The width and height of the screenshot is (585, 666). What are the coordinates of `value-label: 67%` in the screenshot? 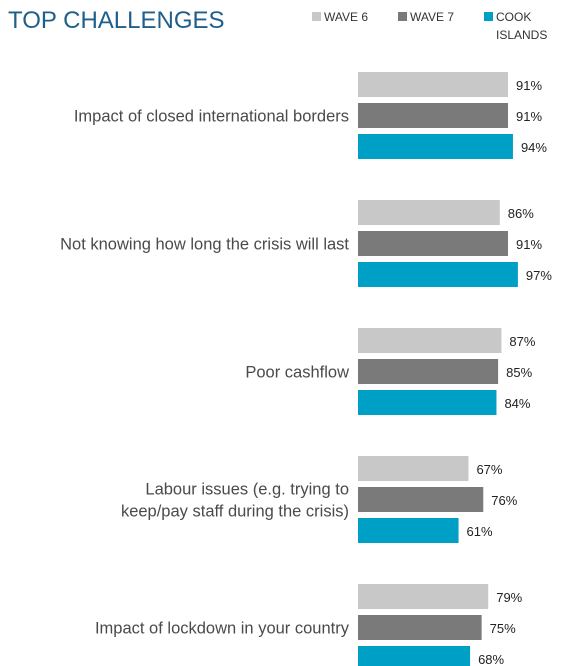 It's located at (489, 469).